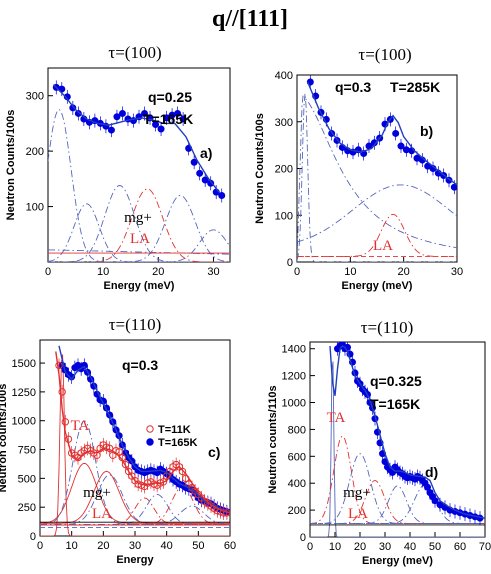 This screenshot has height=574, width=491. I want to click on x-tick-label: 60, so click(460, 547).